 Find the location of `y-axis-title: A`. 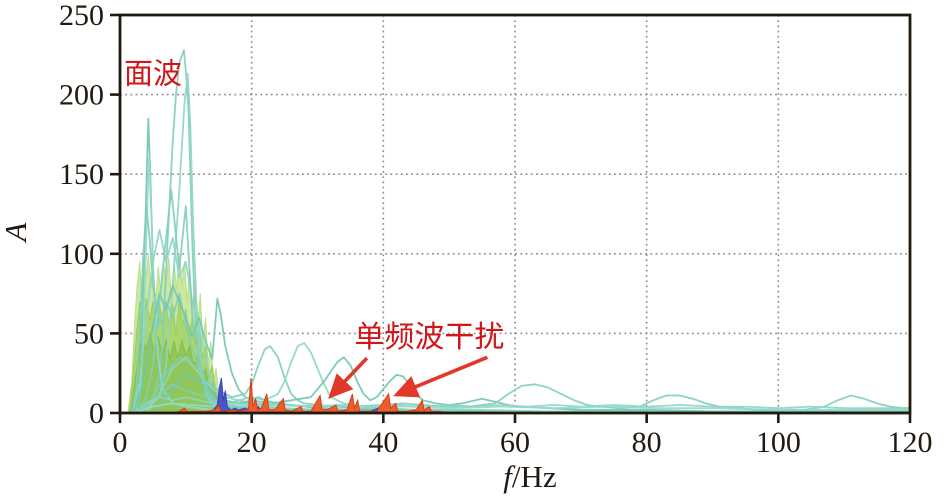

y-axis-title: A is located at coordinates (16, 232).